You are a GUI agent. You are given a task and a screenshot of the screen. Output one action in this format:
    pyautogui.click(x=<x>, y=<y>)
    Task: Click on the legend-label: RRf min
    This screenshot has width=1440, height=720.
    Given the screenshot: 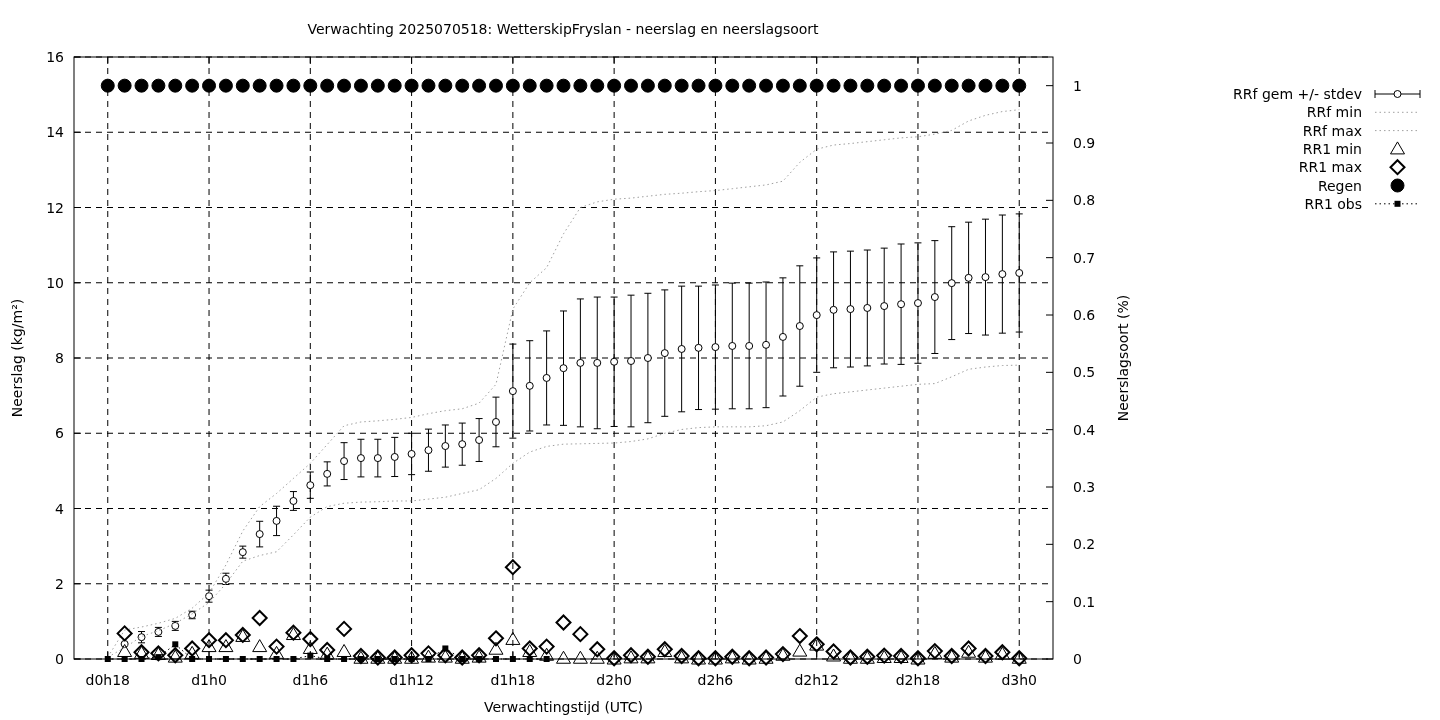 What is the action you would take?
    pyautogui.click(x=1334, y=112)
    